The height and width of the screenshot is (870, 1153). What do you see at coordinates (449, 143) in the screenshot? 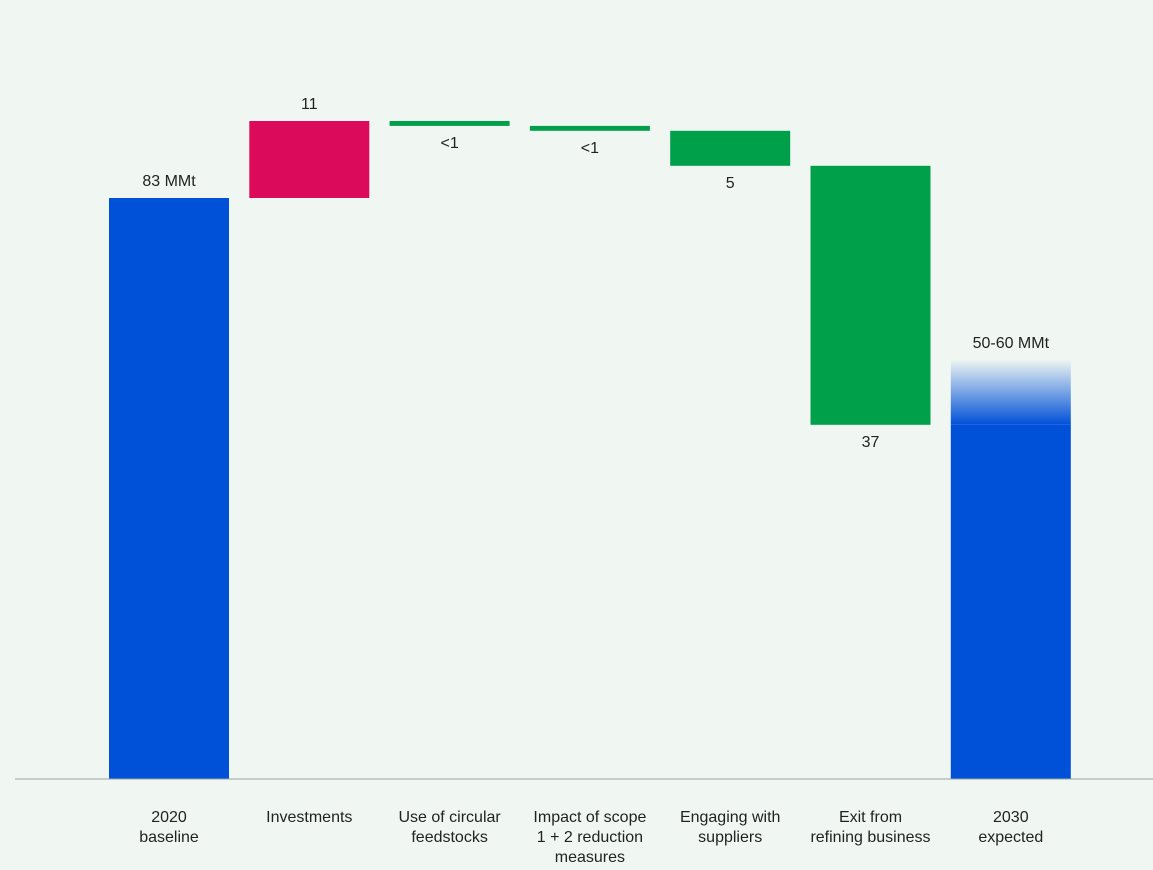
I see `value-label-2: <1` at bounding box center [449, 143].